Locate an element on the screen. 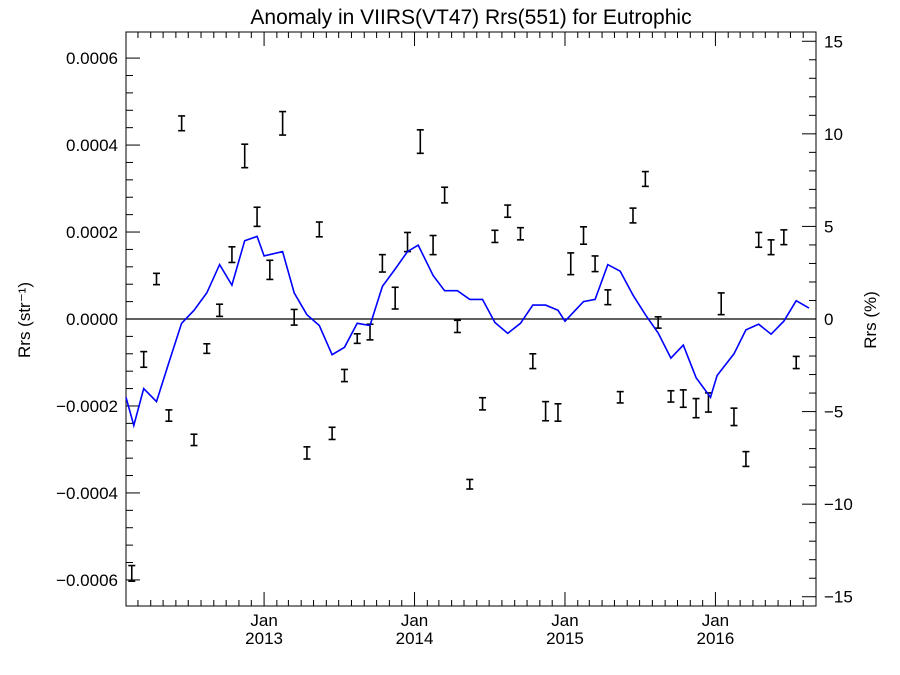 The image size is (900, 675). x-tick-label-year: 2016 is located at coordinates (716, 638).